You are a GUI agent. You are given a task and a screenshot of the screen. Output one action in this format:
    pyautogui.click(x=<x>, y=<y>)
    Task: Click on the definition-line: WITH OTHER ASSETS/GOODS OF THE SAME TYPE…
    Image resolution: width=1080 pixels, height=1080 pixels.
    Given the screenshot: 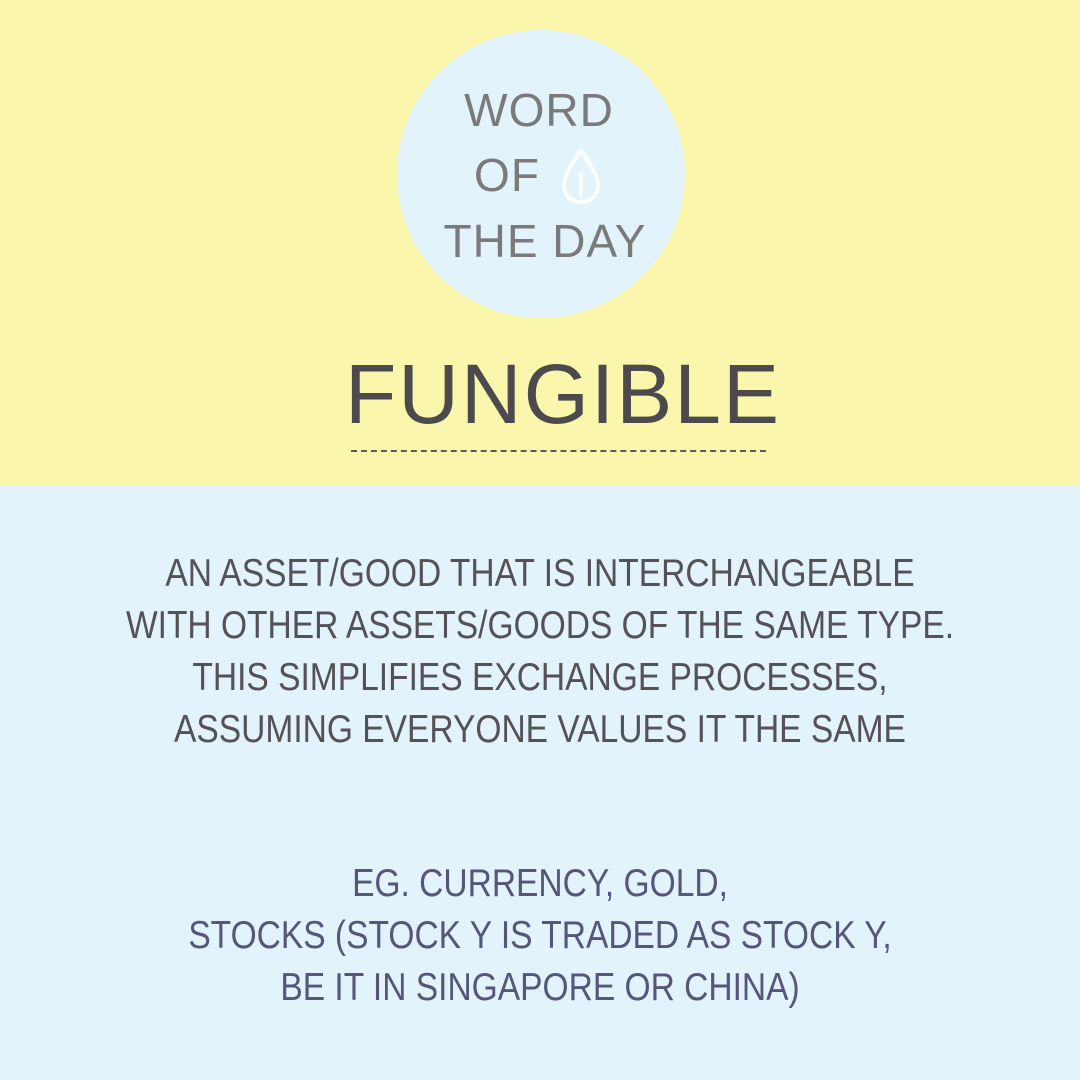 What is the action you would take?
    pyautogui.click(x=540, y=625)
    